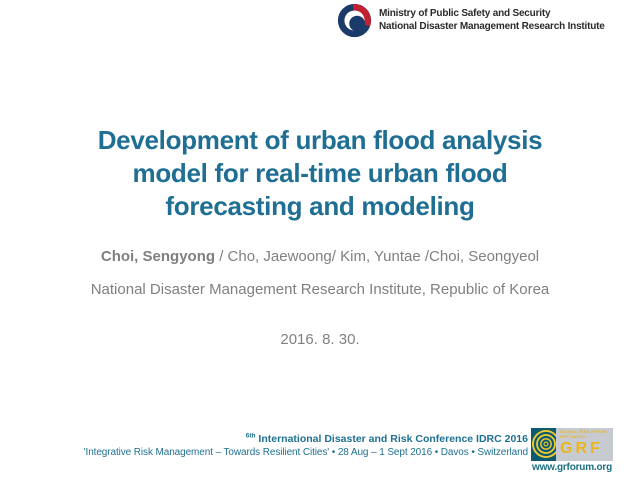 This screenshot has width=640, height=480. What do you see at coordinates (320, 140) in the screenshot?
I see `title-line-1: Development of urban flood analysis` at bounding box center [320, 140].